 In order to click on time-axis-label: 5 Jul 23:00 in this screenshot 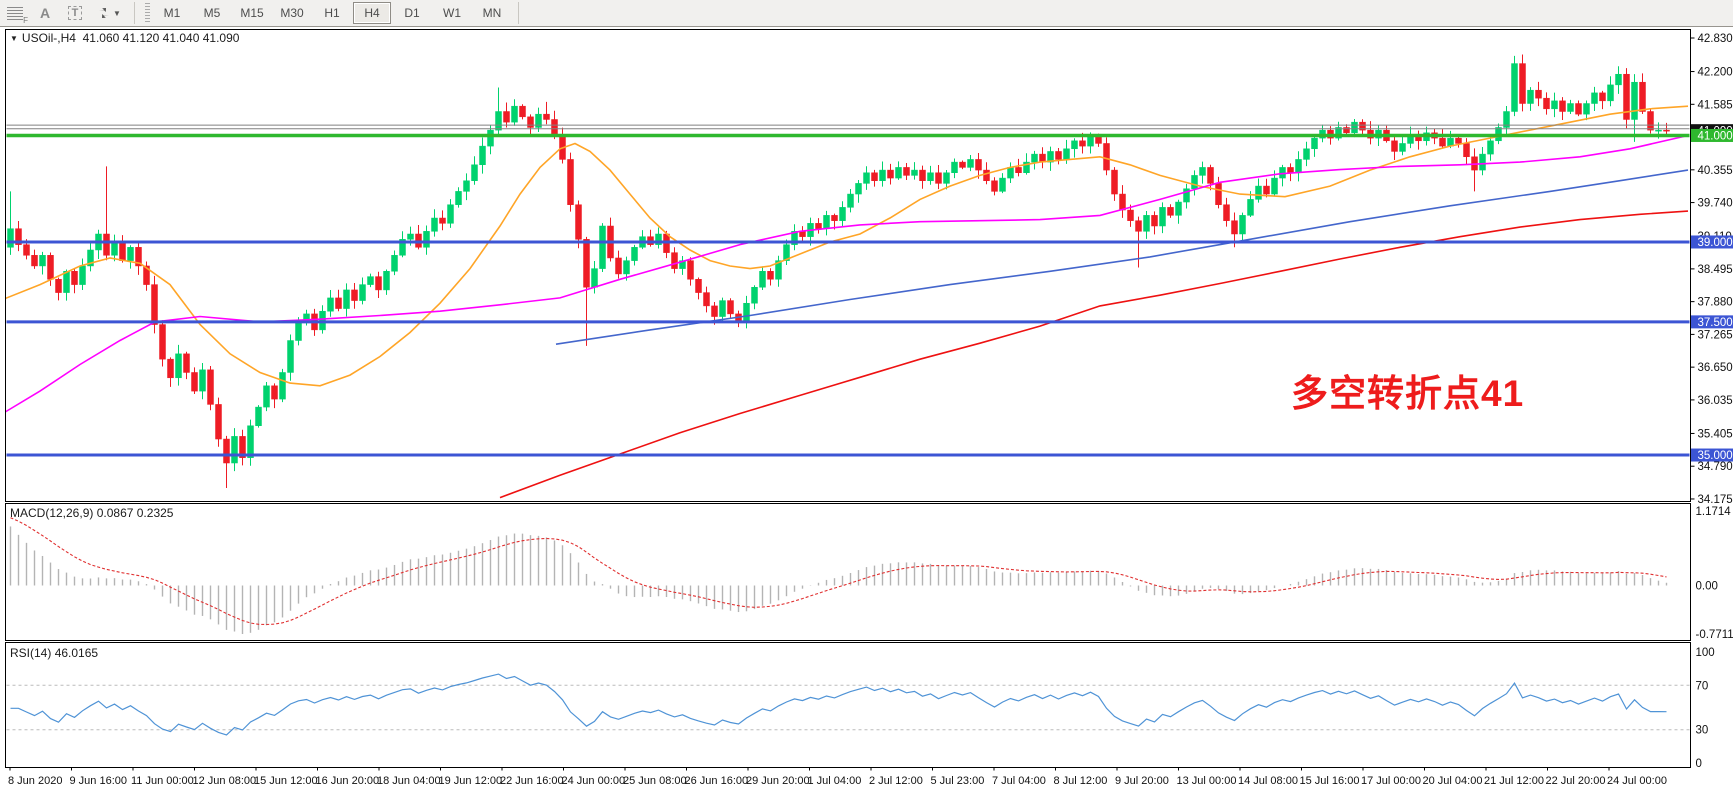, I will do `click(958, 781)`.